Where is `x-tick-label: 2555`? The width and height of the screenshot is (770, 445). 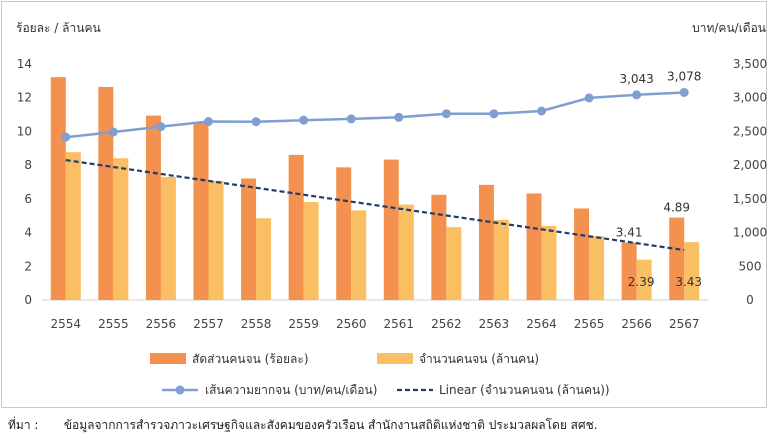 x-tick-label: 2555 is located at coordinates (113, 324).